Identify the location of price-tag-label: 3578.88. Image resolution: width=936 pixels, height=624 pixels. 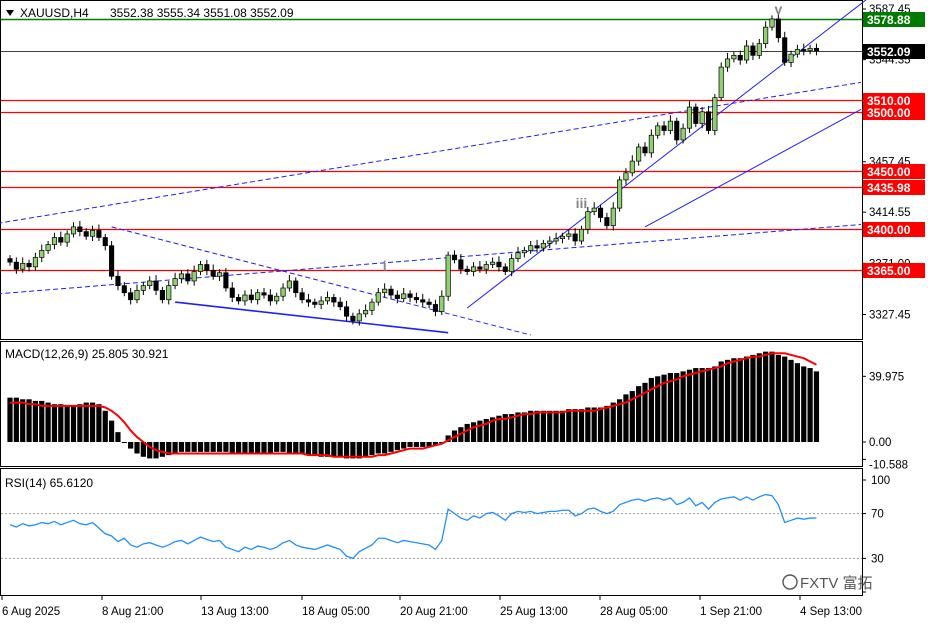
(889, 20).